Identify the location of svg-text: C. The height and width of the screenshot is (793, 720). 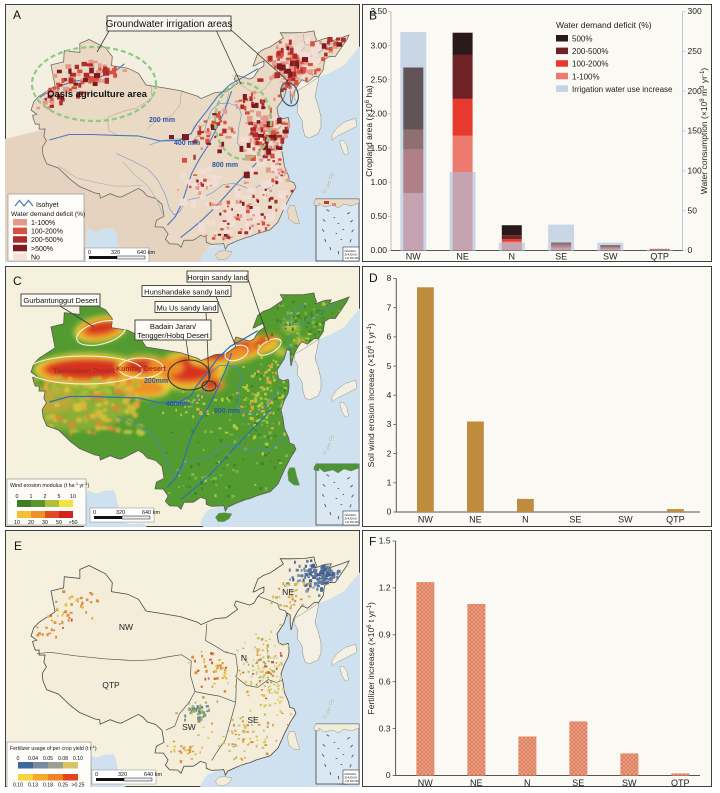
(17, 281).